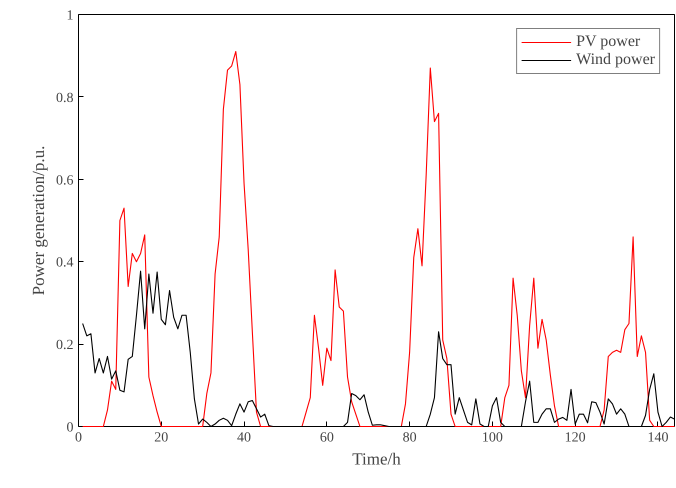  I want to click on y-axis-title: Power generation/p.u., so click(38, 221).